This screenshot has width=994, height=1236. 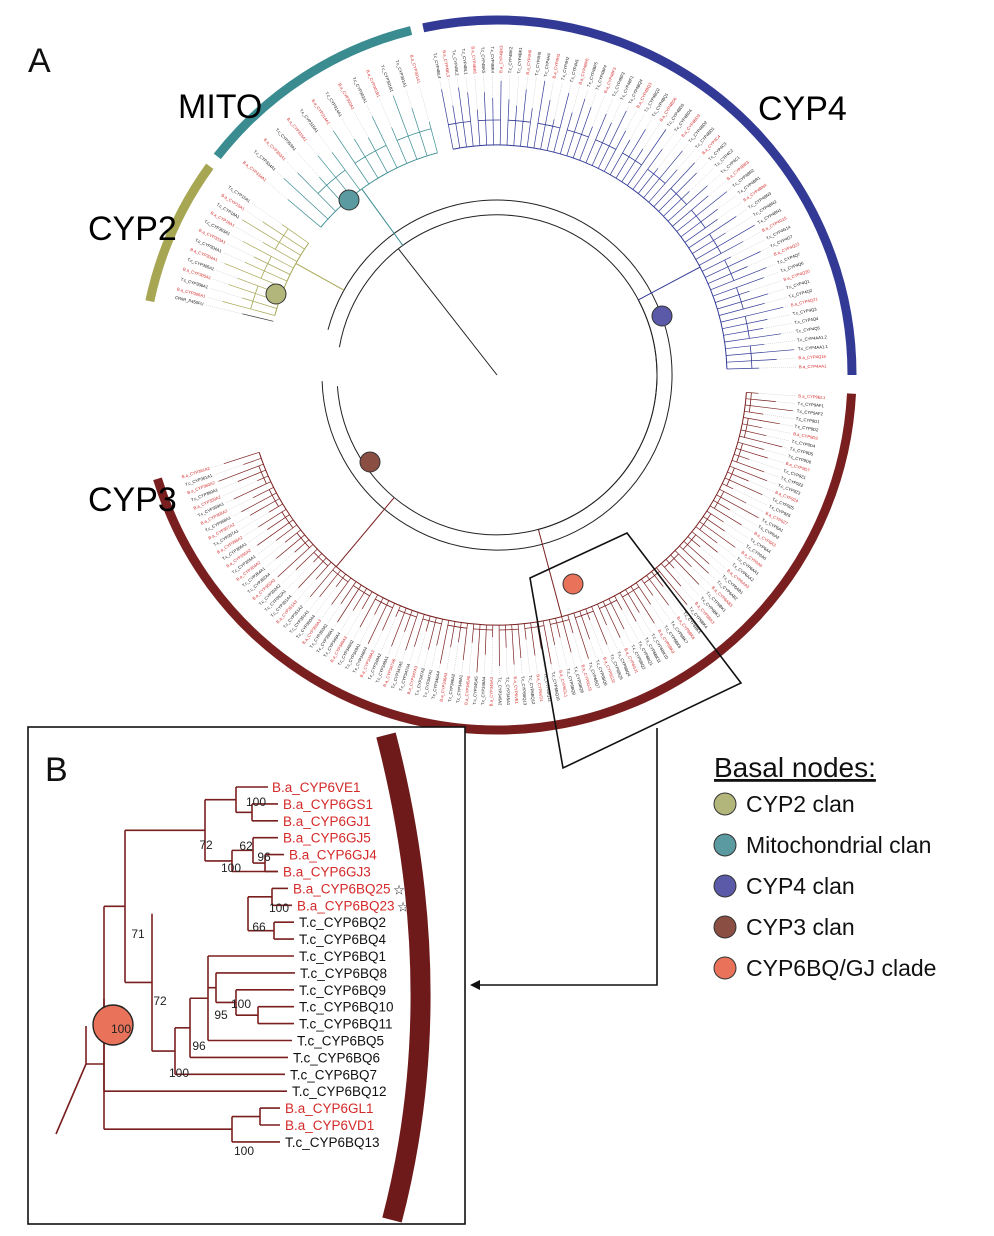 What do you see at coordinates (349, 200) in the screenshot?
I see `mito-basal-node` at bounding box center [349, 200].